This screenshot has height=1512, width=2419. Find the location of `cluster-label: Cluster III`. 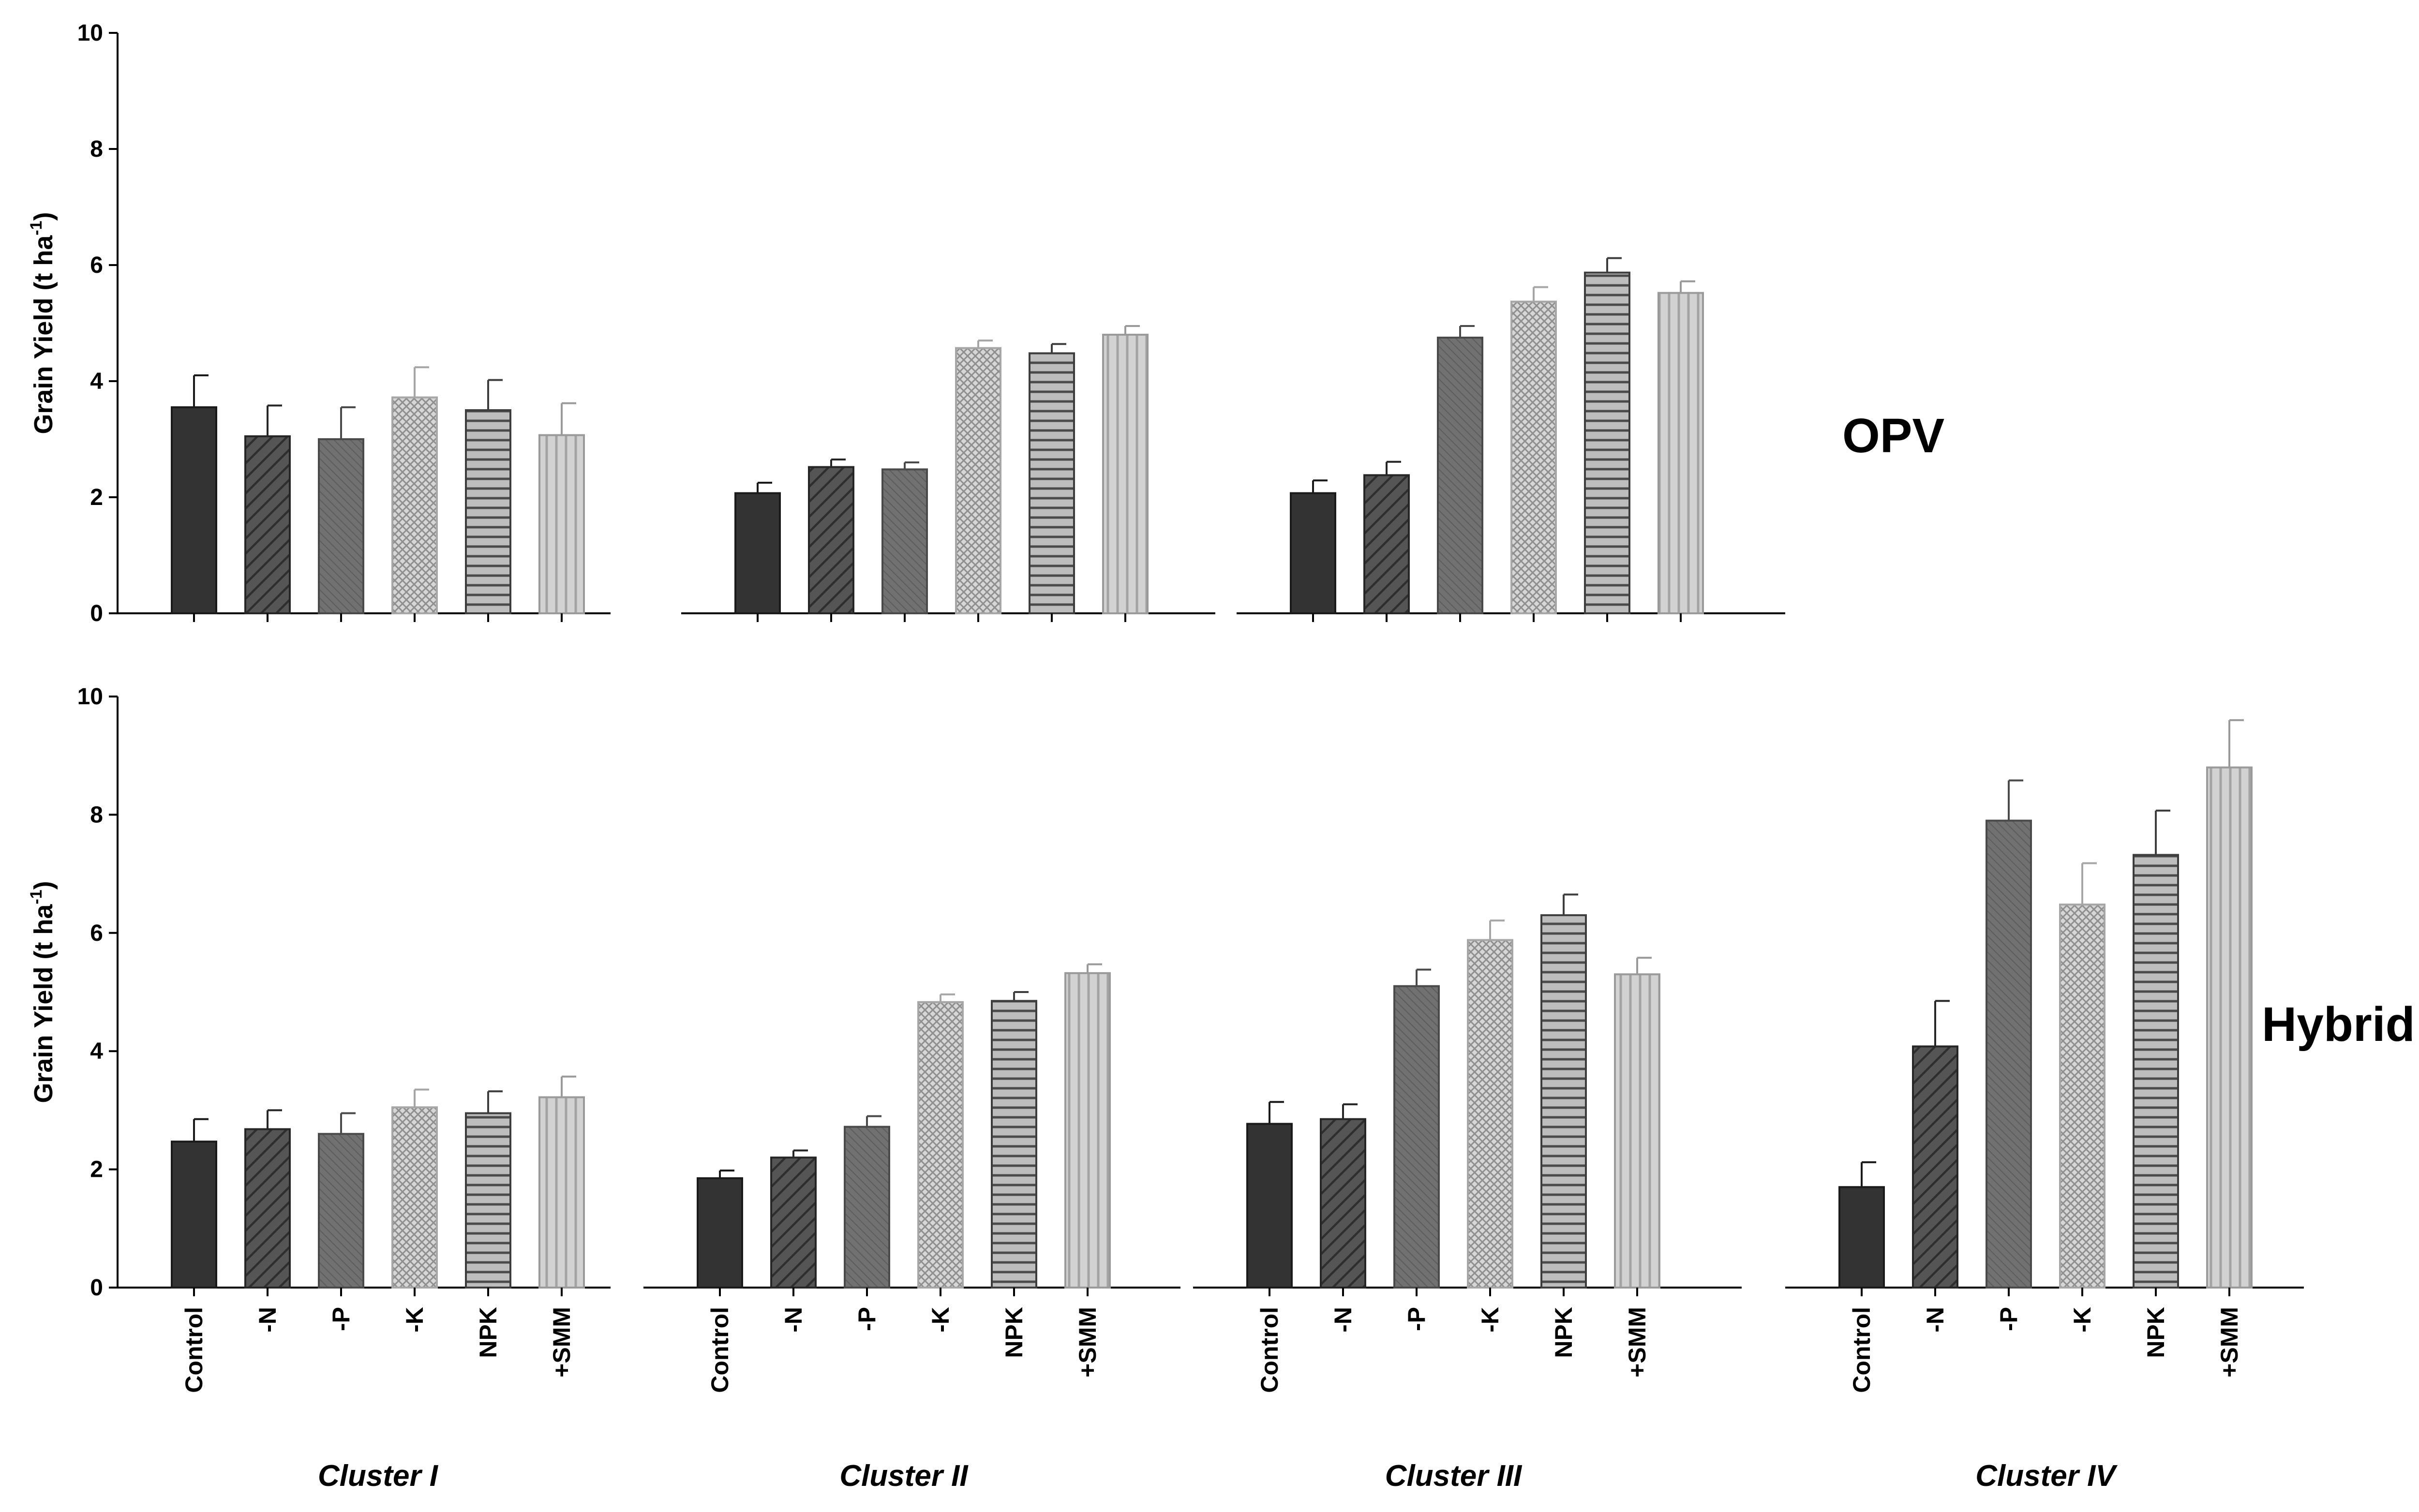

cluster-label: Cluster III is located at coordinates (1454, 1476).